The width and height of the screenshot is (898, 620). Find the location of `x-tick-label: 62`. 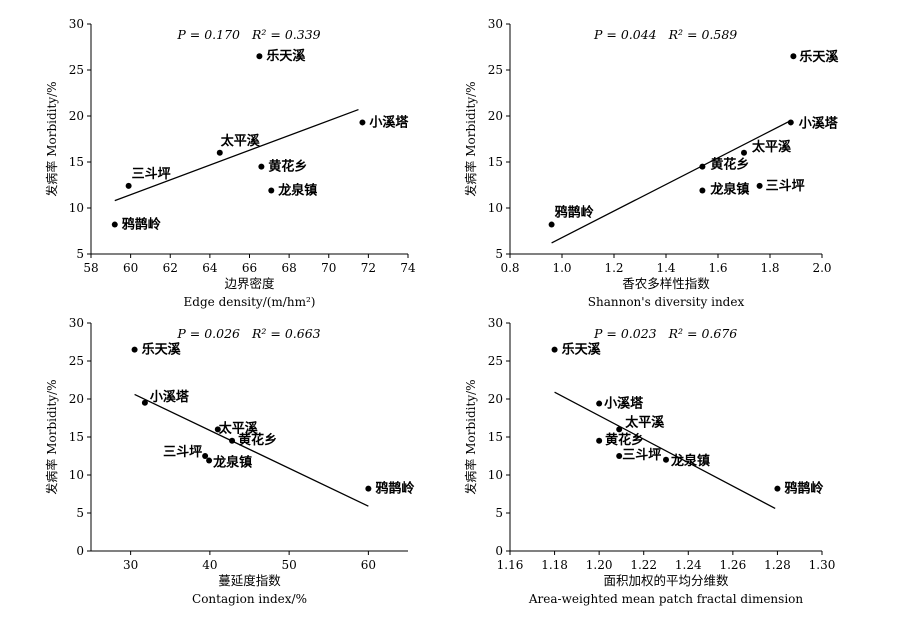

x-tick-label: 62 is located at coordinates (170, 268).